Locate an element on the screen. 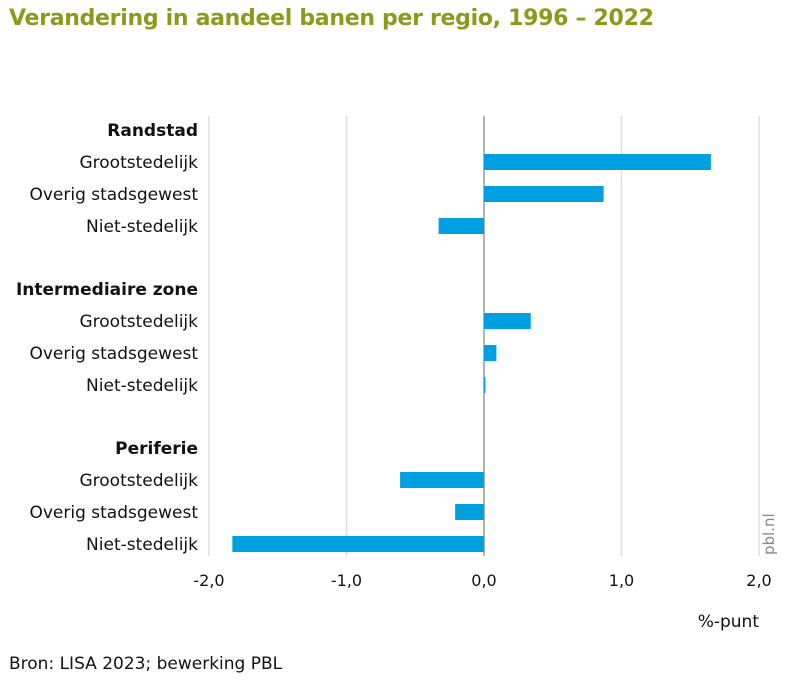  group-label: Randstad is located at coordinates (152, 131).